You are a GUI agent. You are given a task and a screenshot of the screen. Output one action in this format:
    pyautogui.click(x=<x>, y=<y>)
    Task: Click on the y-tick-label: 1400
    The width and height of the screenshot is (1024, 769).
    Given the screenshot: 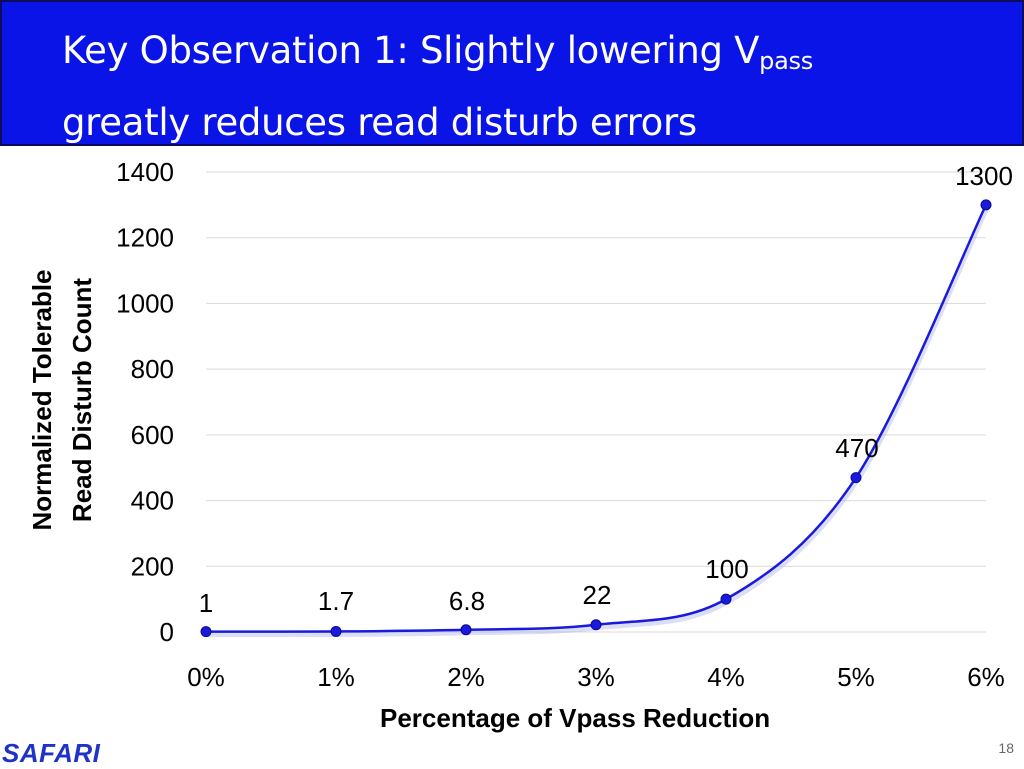 What is the action you would take?
    pyautogui.click(x=145, y=172)
    